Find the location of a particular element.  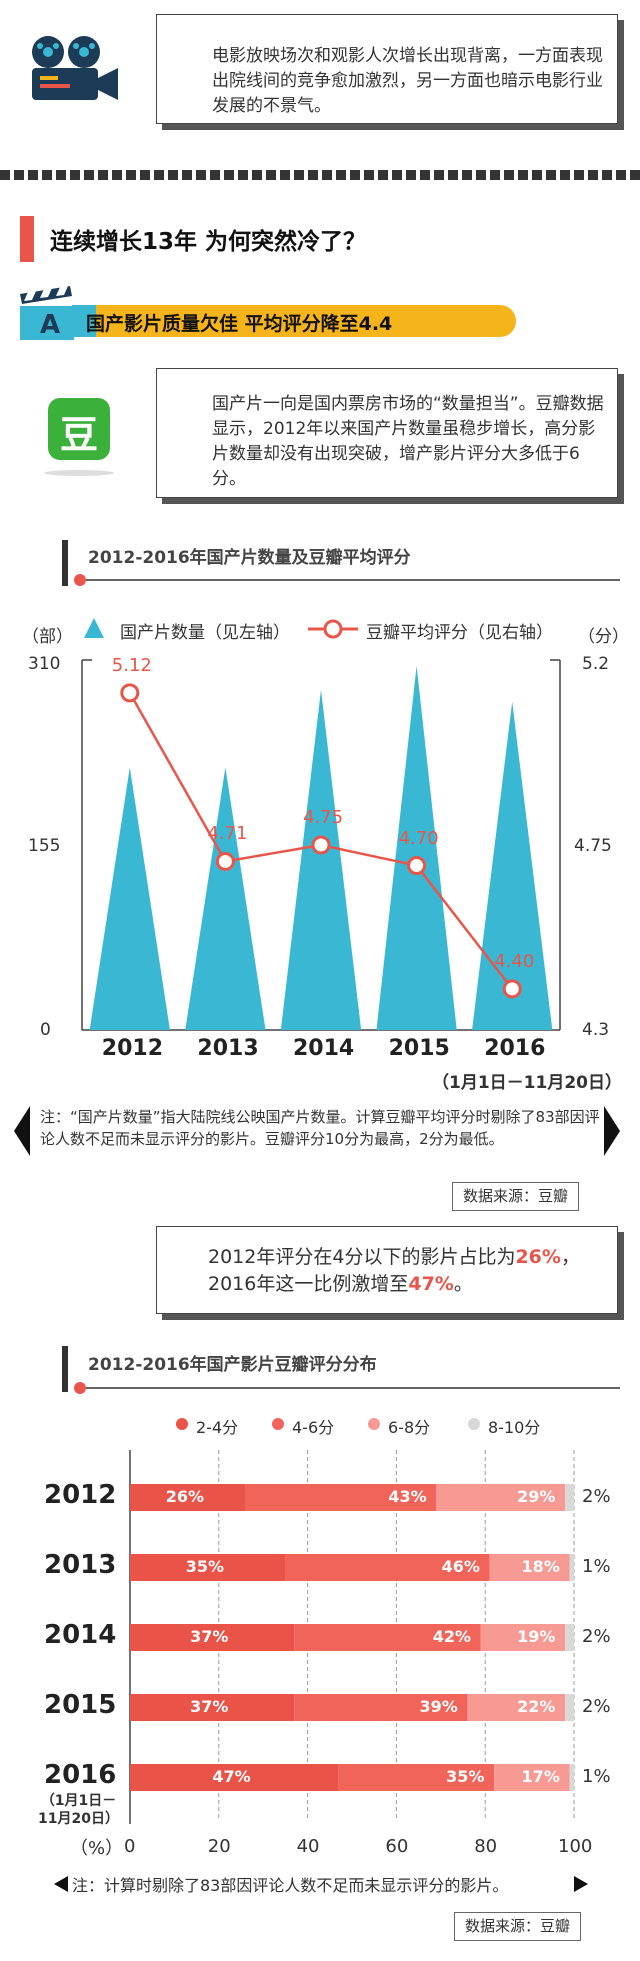

segment-label: 43% is located at coordinates (407, 1496).